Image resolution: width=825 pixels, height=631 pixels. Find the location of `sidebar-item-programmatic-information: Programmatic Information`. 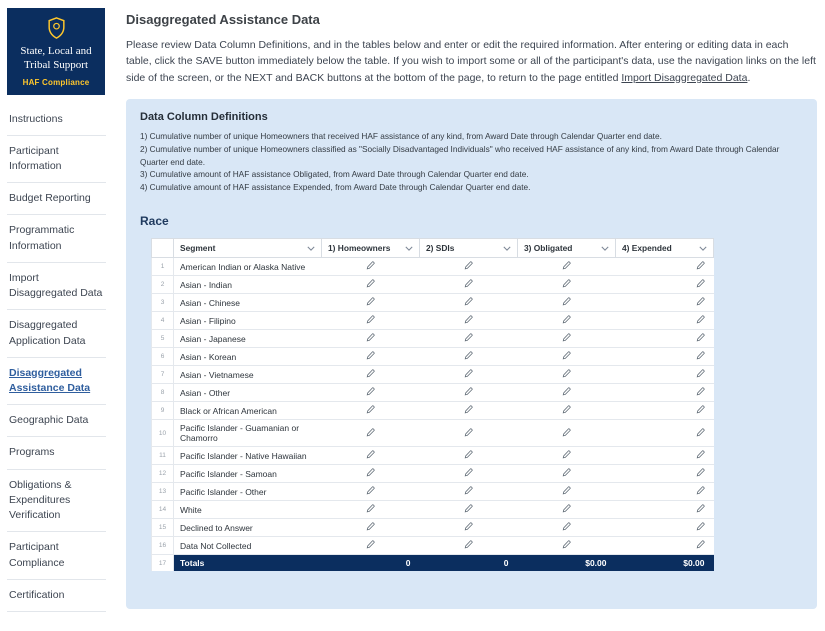

sidebar-item-programmatic-information: Programmatic Information is located at coordinates (56, 239).